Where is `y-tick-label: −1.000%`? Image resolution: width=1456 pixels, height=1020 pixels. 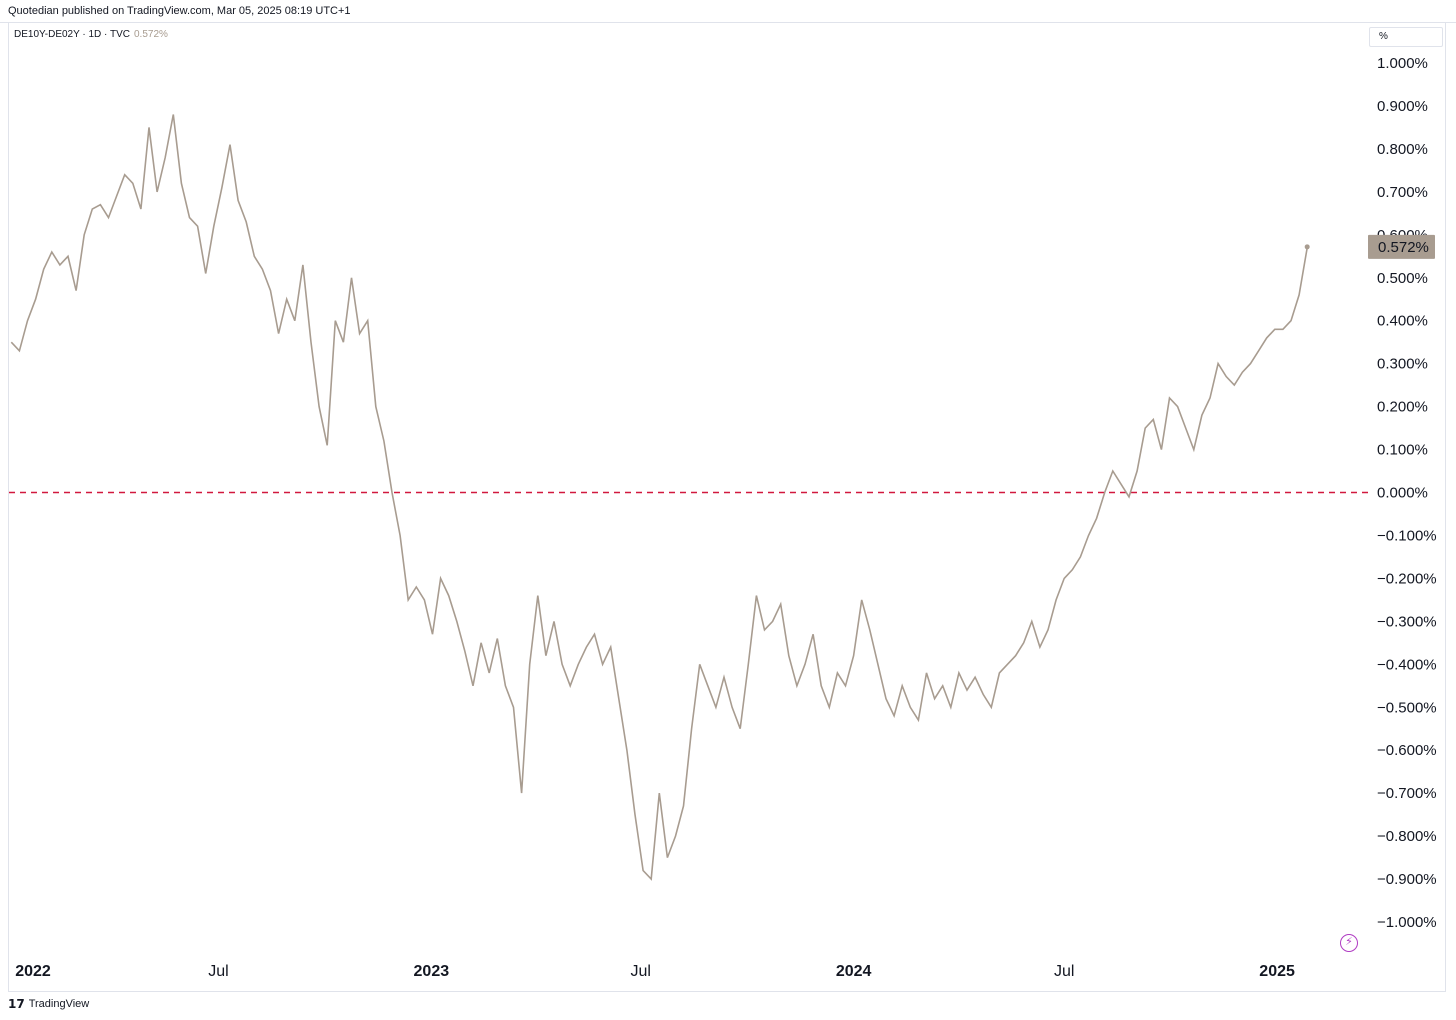
y-tick-label: −1.000% is located at coordinates (1407, 922).